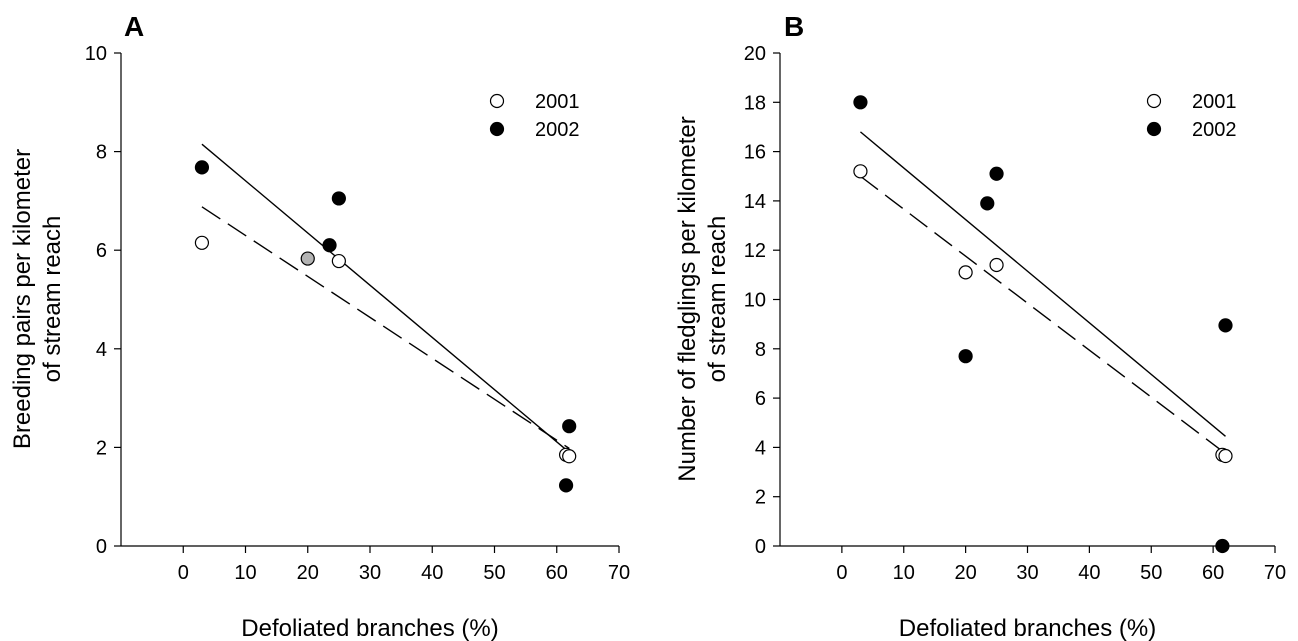 This screenshot has height=641, width=1298. I want to click on y-axis-label-line: Breeding pairs per kilometer, so click(22, 299).